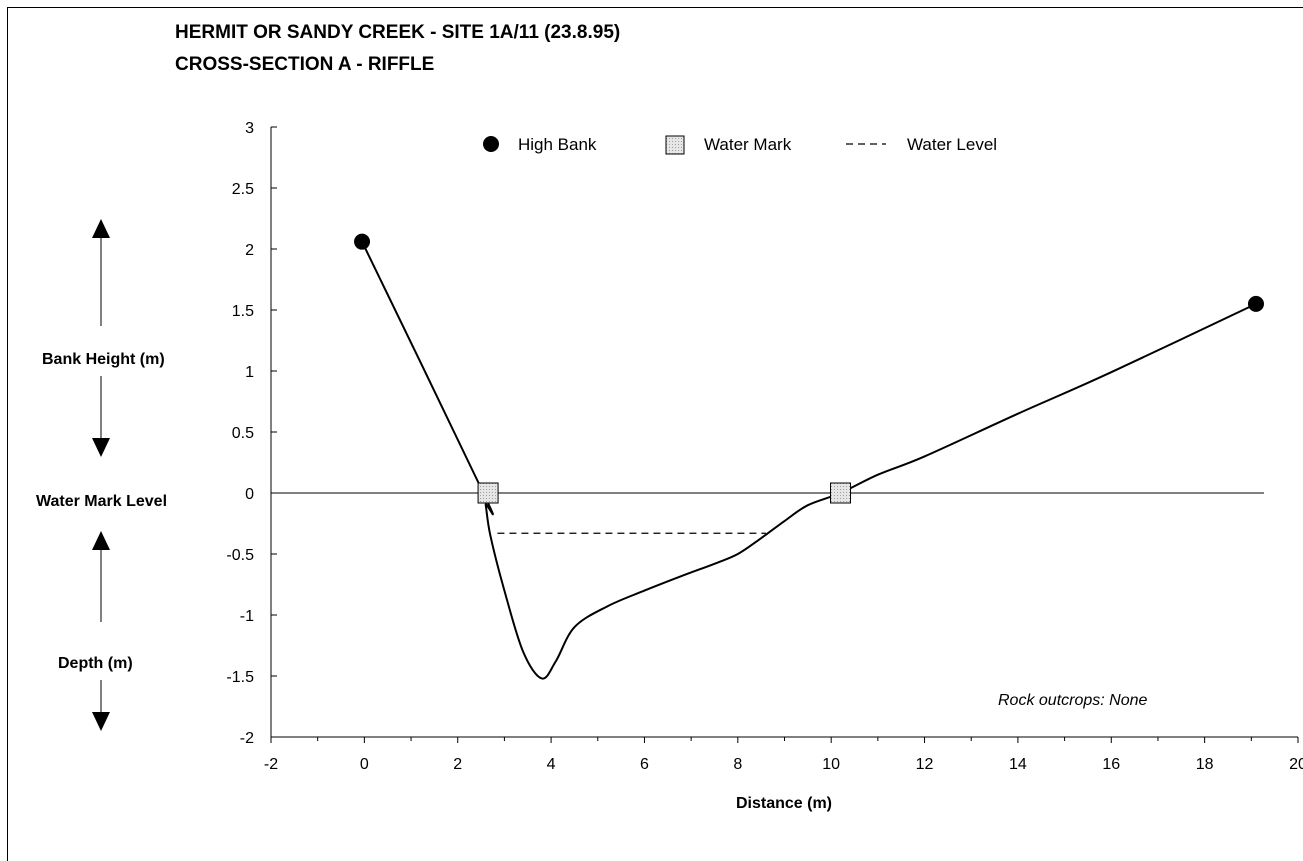 The height and width of the screenshot is (861, 1303). Describe the element at coordinates (952, 144) in the screenshot. I see `legend-water-level-label: Water Level` at that location.